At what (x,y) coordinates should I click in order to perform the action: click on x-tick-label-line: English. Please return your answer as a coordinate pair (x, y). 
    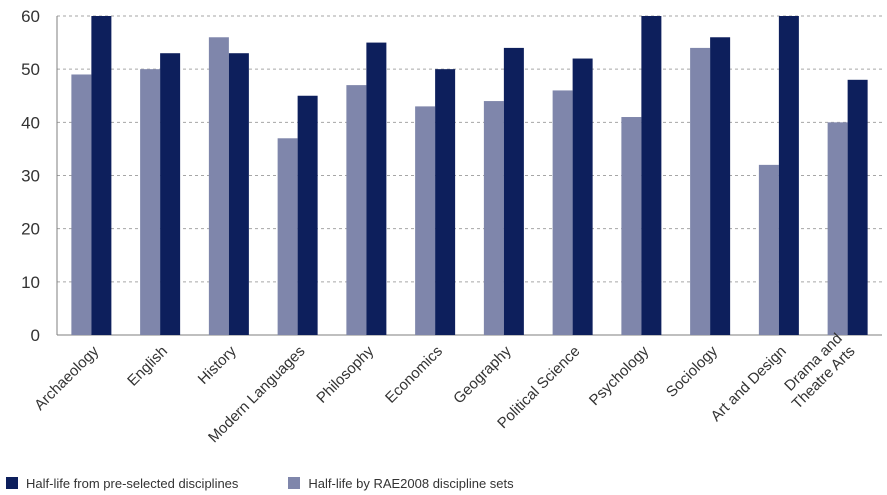
    Looking at the image, I should click on (147, 366).